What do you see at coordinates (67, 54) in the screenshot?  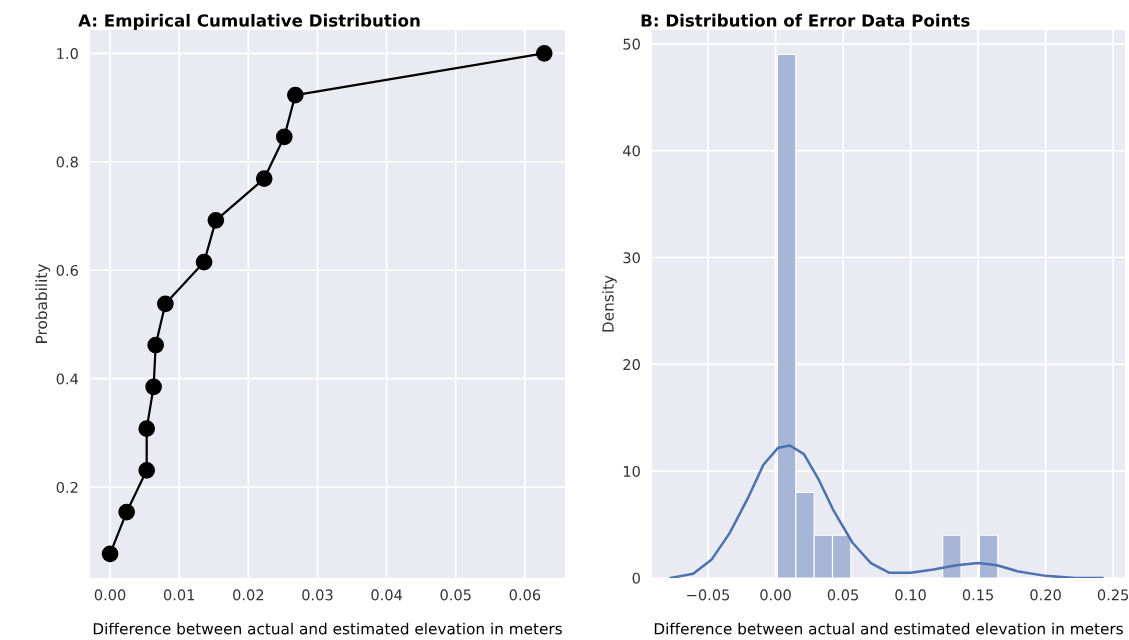 I see `y-tick-label: 1.0` at bounding box center [67, 54].